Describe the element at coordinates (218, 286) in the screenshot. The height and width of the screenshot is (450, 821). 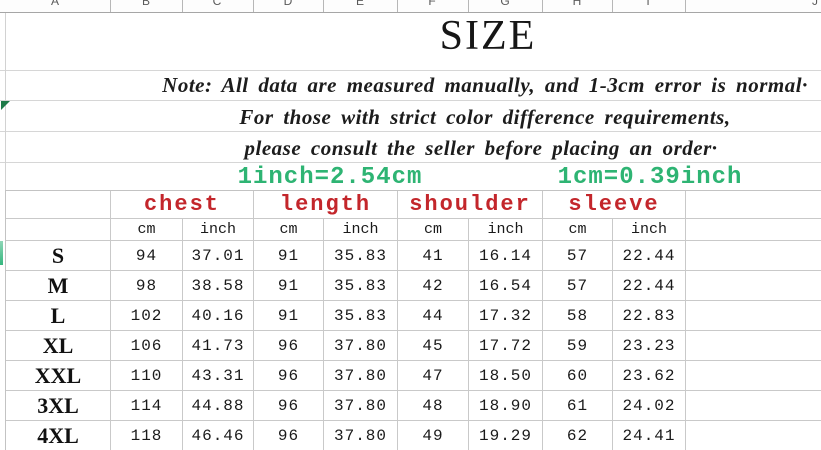
I see `cell-chest-inch: 38.58` at that location.